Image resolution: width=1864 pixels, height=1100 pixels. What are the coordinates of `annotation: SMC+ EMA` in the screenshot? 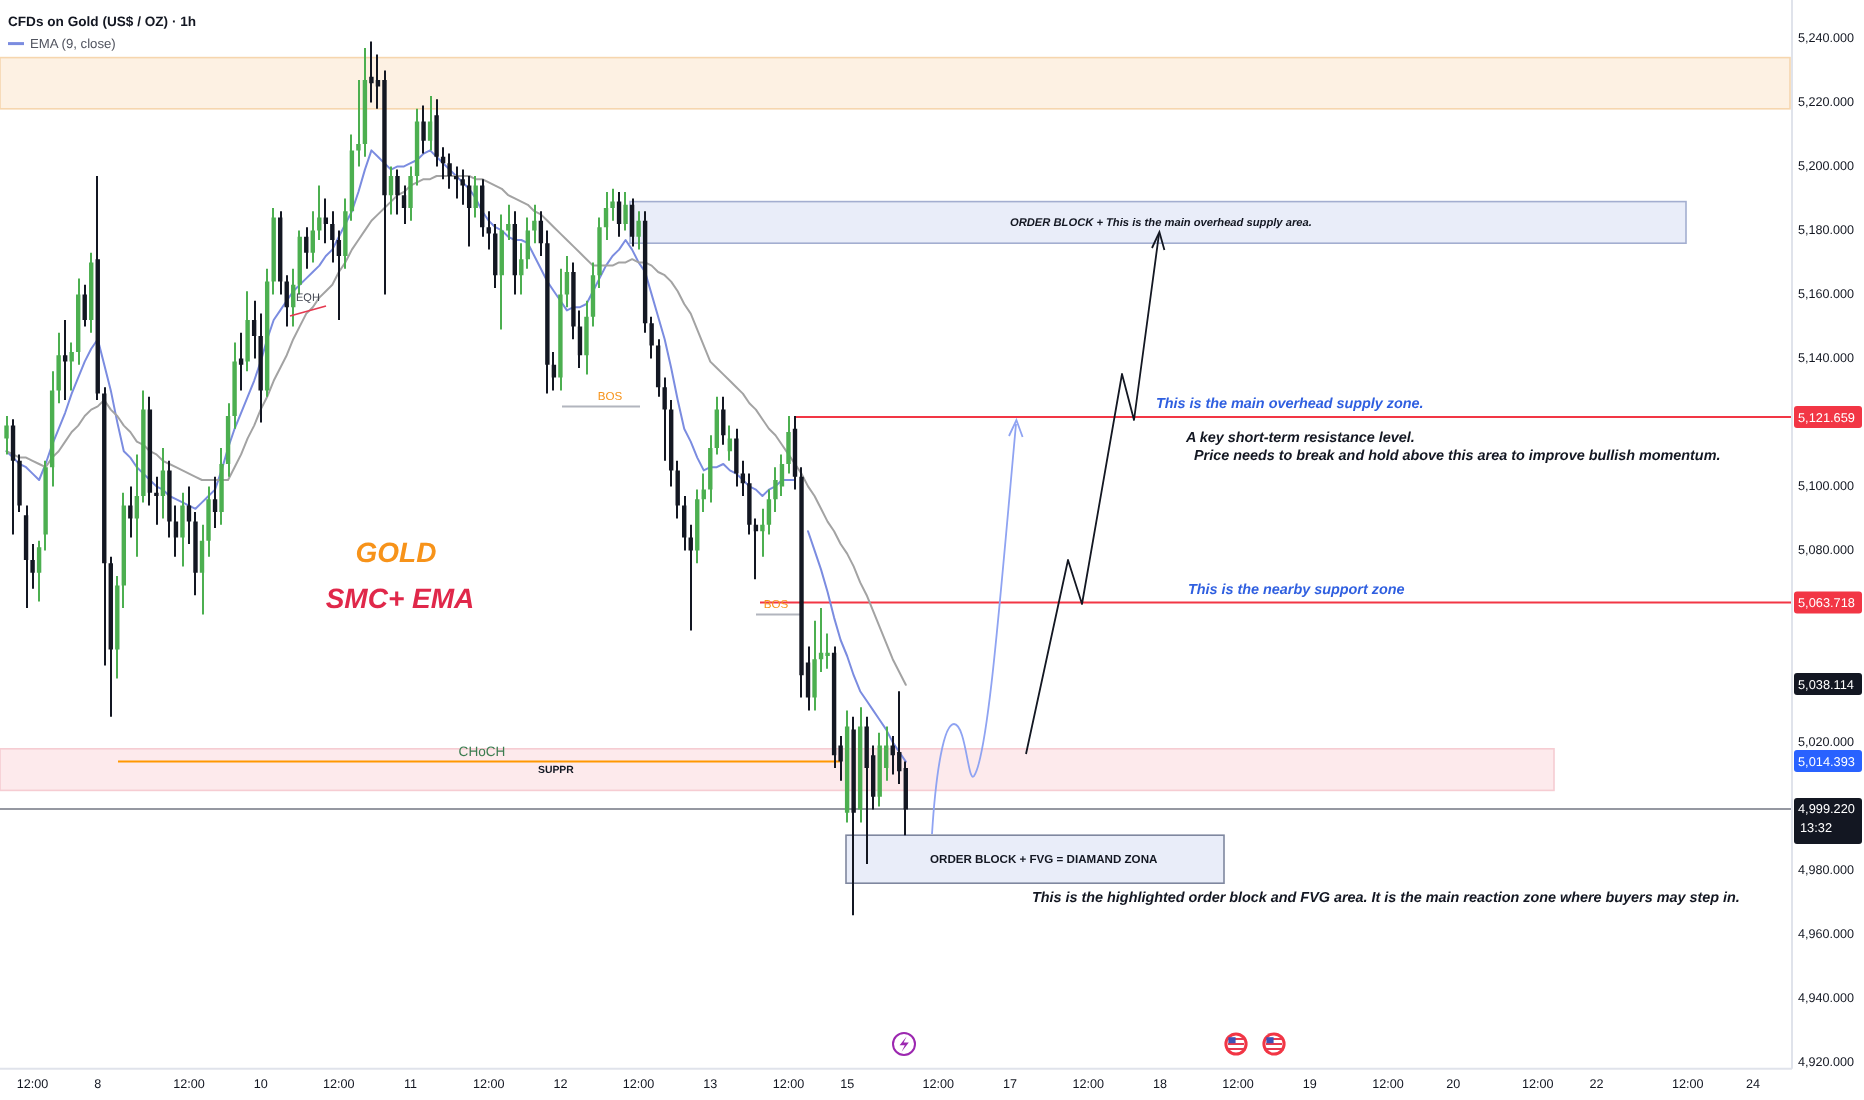 It's located at (400, 598).